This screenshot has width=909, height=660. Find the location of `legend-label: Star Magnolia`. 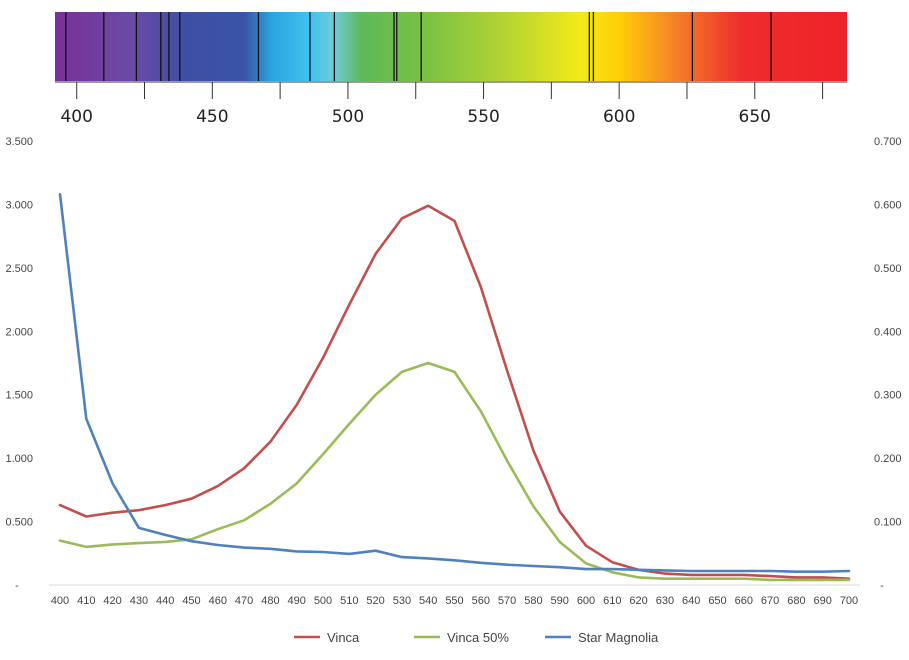

legend-label: Star Magnolia is located at coordinates (618, 637).